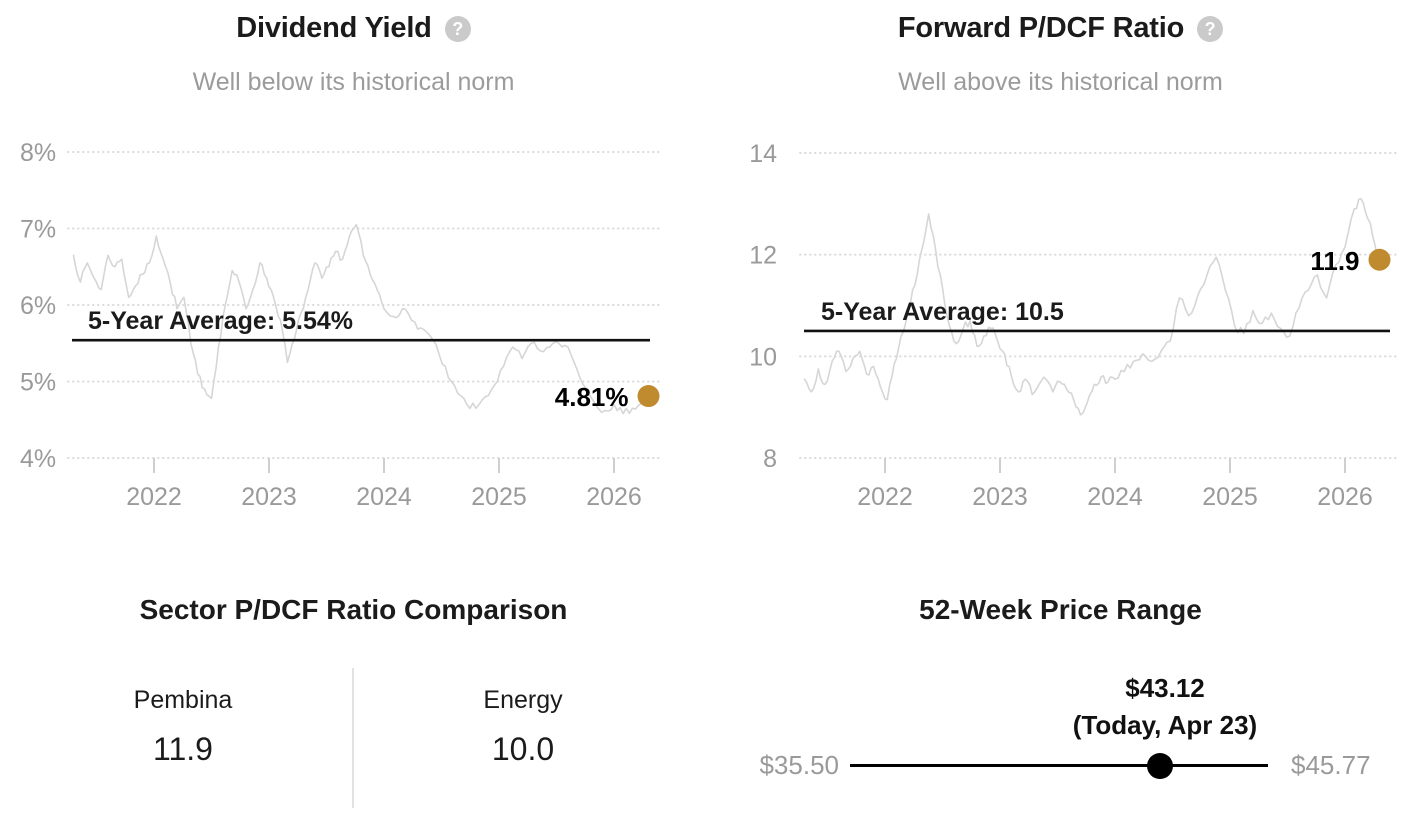 Image resolution: width=1414 pixels, height=834 pixels. I want to click on current-price-note: (Today, Apr 23), so click(1165, 725).